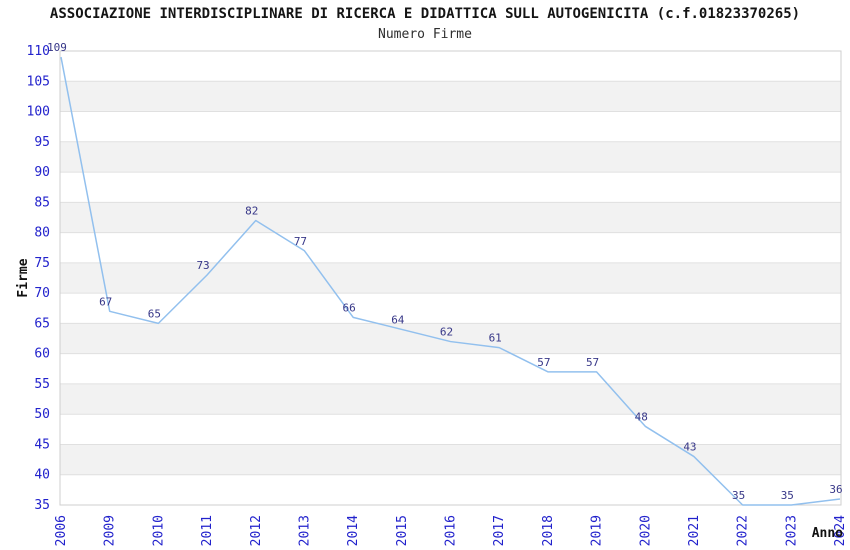  What do you see at coordinates (256, 530) in the screenshot?
I see `x-tick-label: 2012` at bounding box center [256, 530].